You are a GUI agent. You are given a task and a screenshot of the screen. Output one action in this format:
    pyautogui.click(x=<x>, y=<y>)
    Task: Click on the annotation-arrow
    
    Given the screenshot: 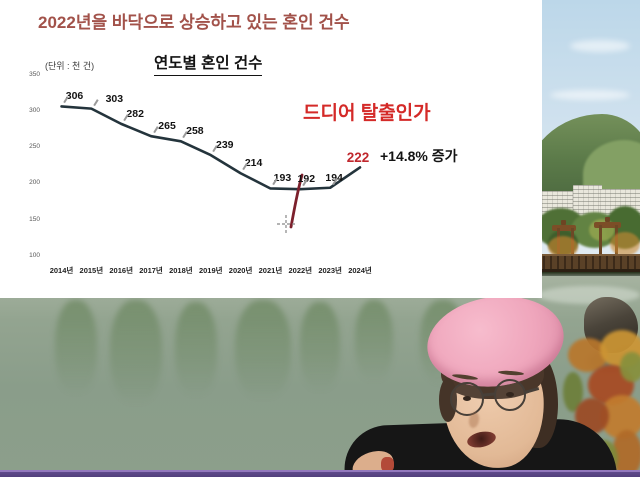 What is the action you would take?
    pyautogui.click(x=296, y=201)
    